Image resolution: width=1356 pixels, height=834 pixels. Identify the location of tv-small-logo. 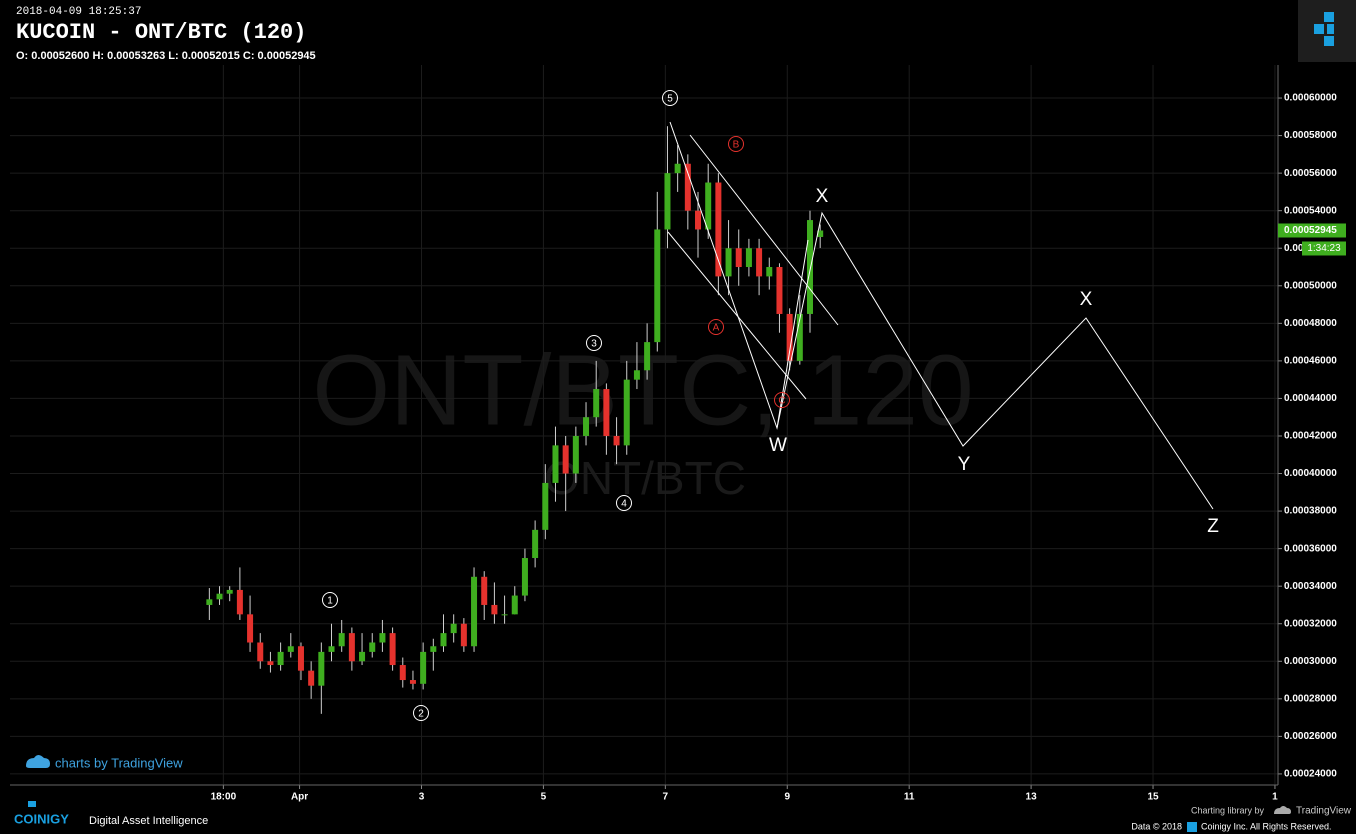
(1282, 810).